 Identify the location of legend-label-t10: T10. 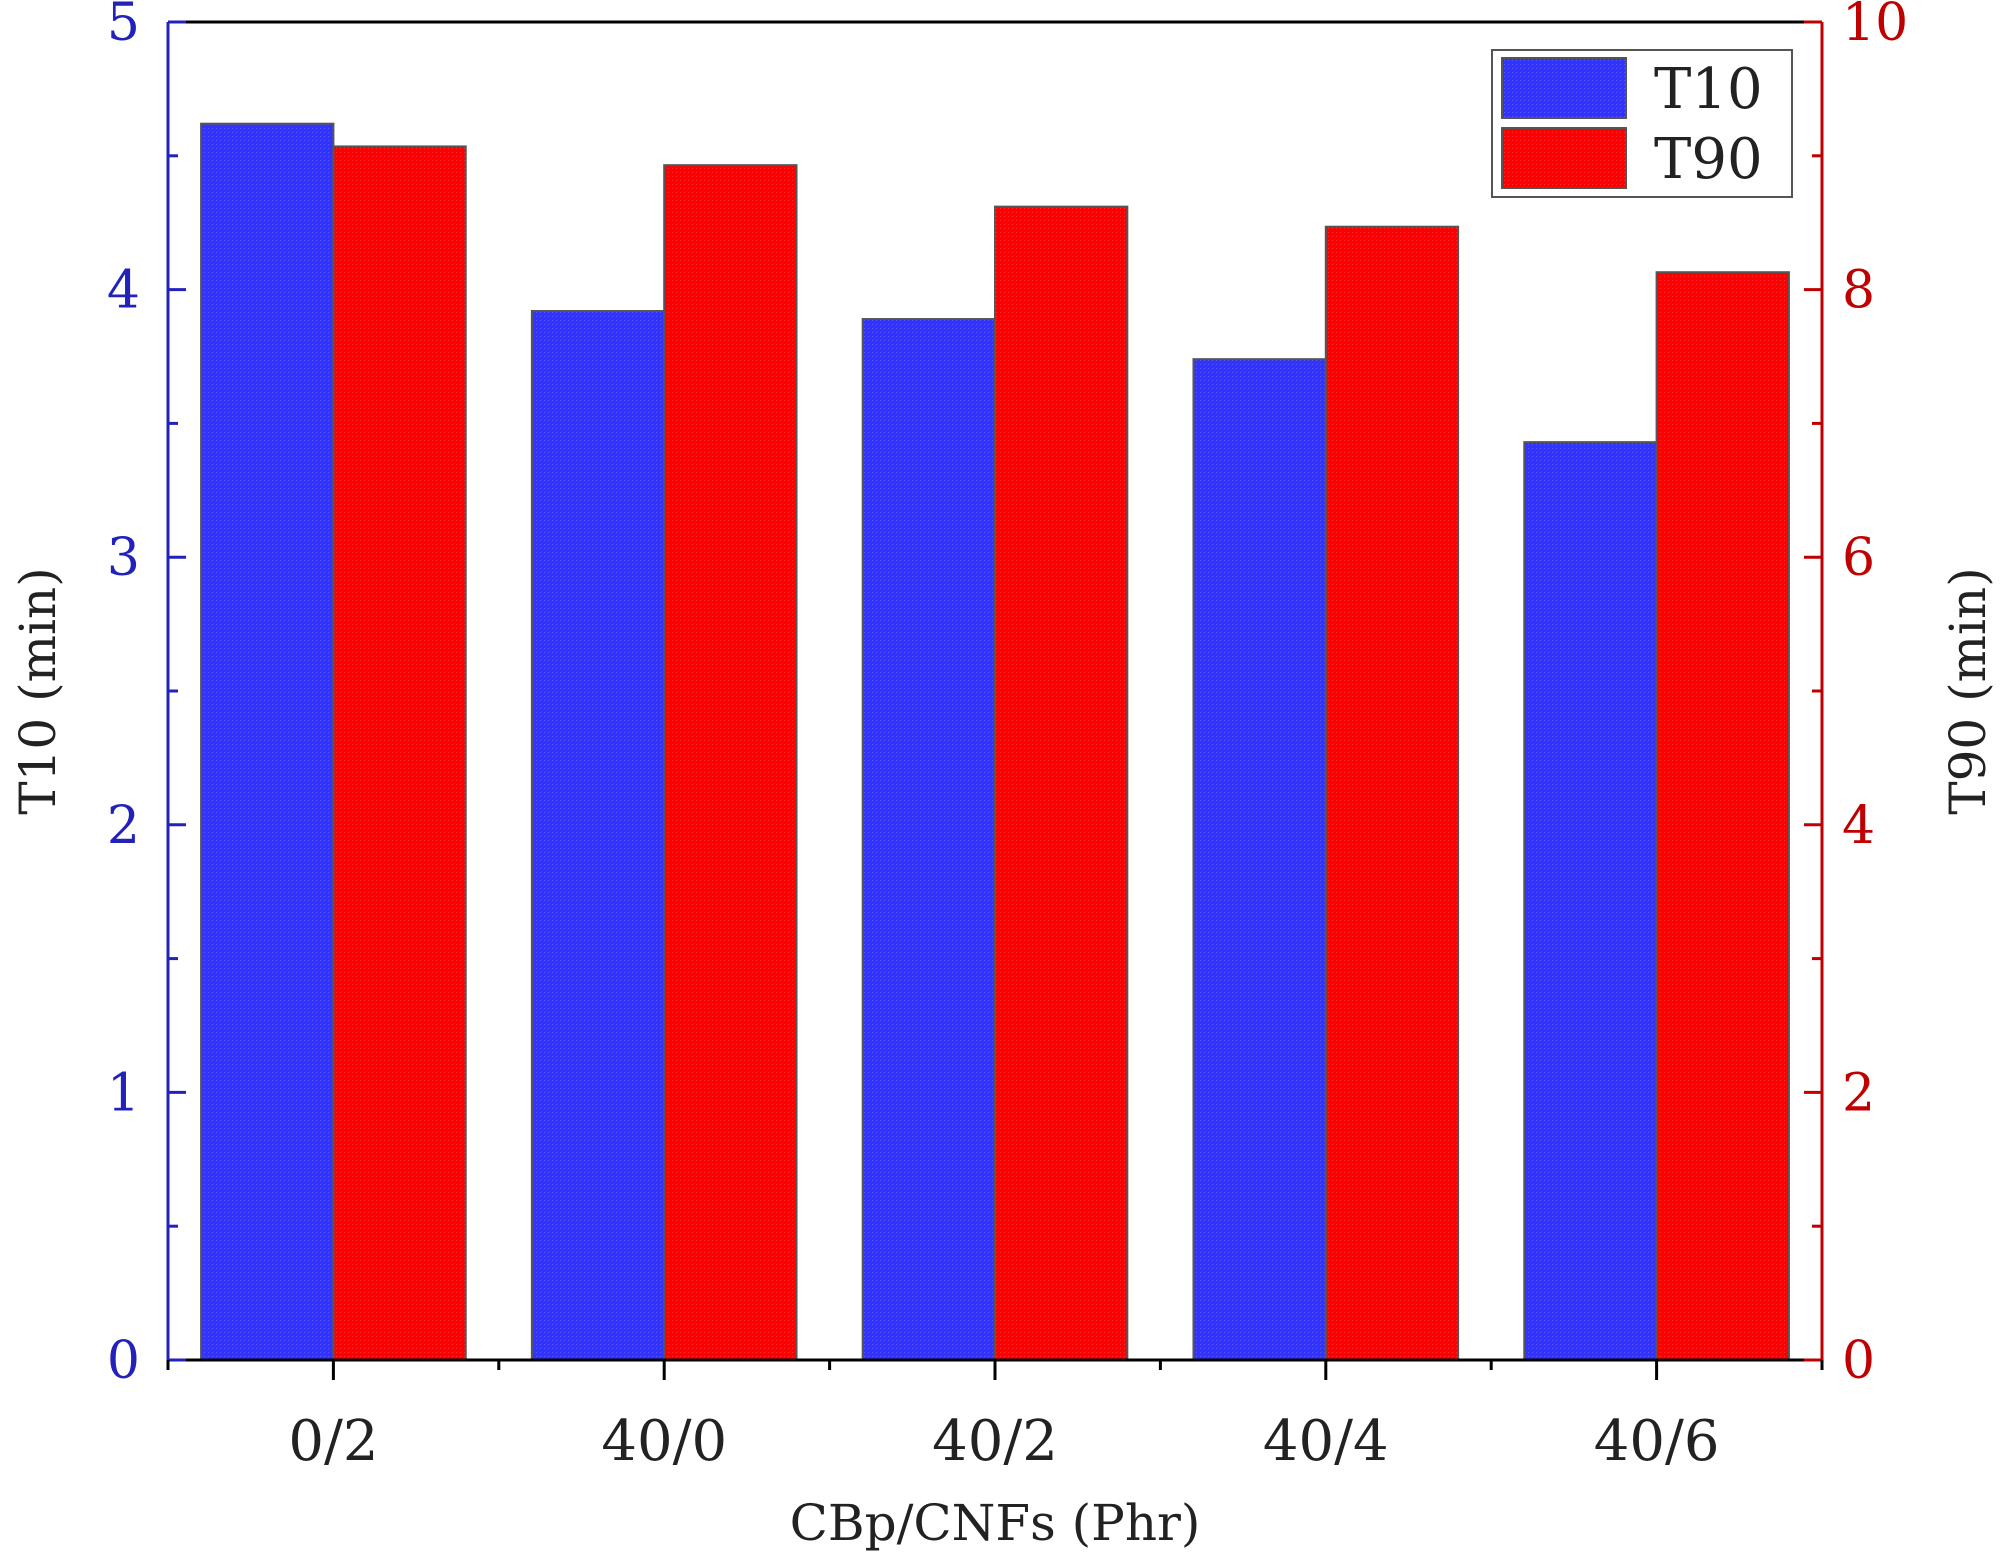
(1708, 89).